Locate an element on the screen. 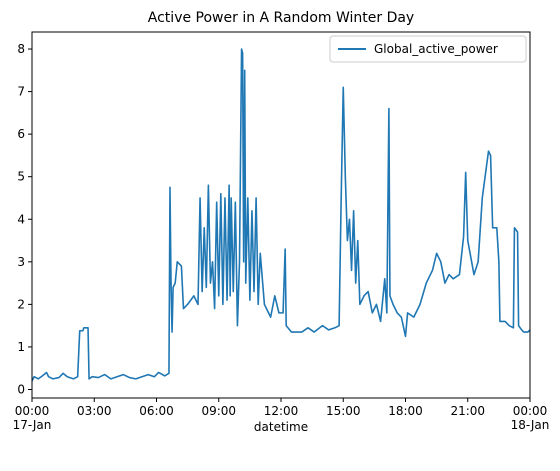 The image size is (560, 471). legend: Global_active_power is located at coordinates (428, 49).